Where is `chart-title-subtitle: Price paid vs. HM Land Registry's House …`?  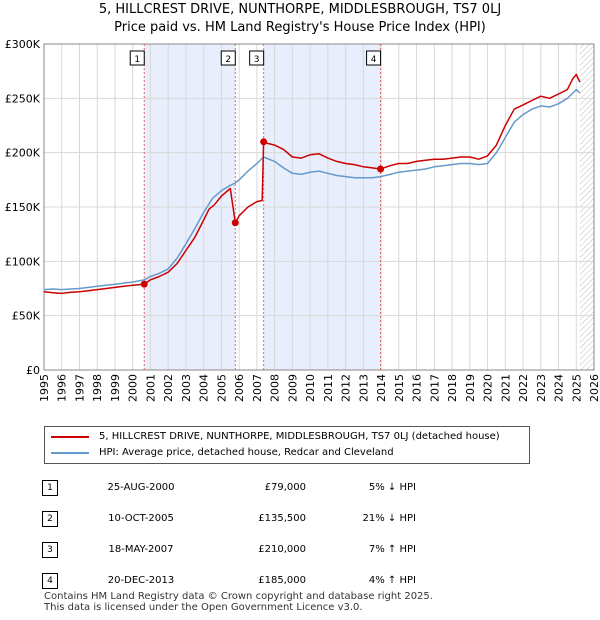 chart-title-subtitle: Price paid vs. HM Land Registry's House … is located at coordinates (300, 27).